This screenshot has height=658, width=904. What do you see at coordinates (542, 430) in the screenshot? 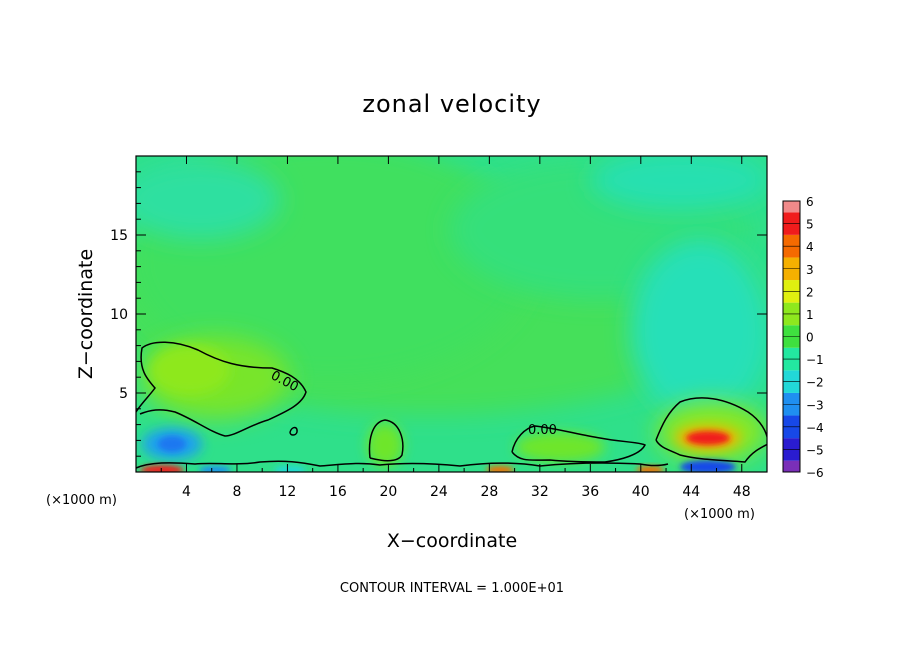
I see `contour-label-center: 0.00` at bounding box center [542, 430].